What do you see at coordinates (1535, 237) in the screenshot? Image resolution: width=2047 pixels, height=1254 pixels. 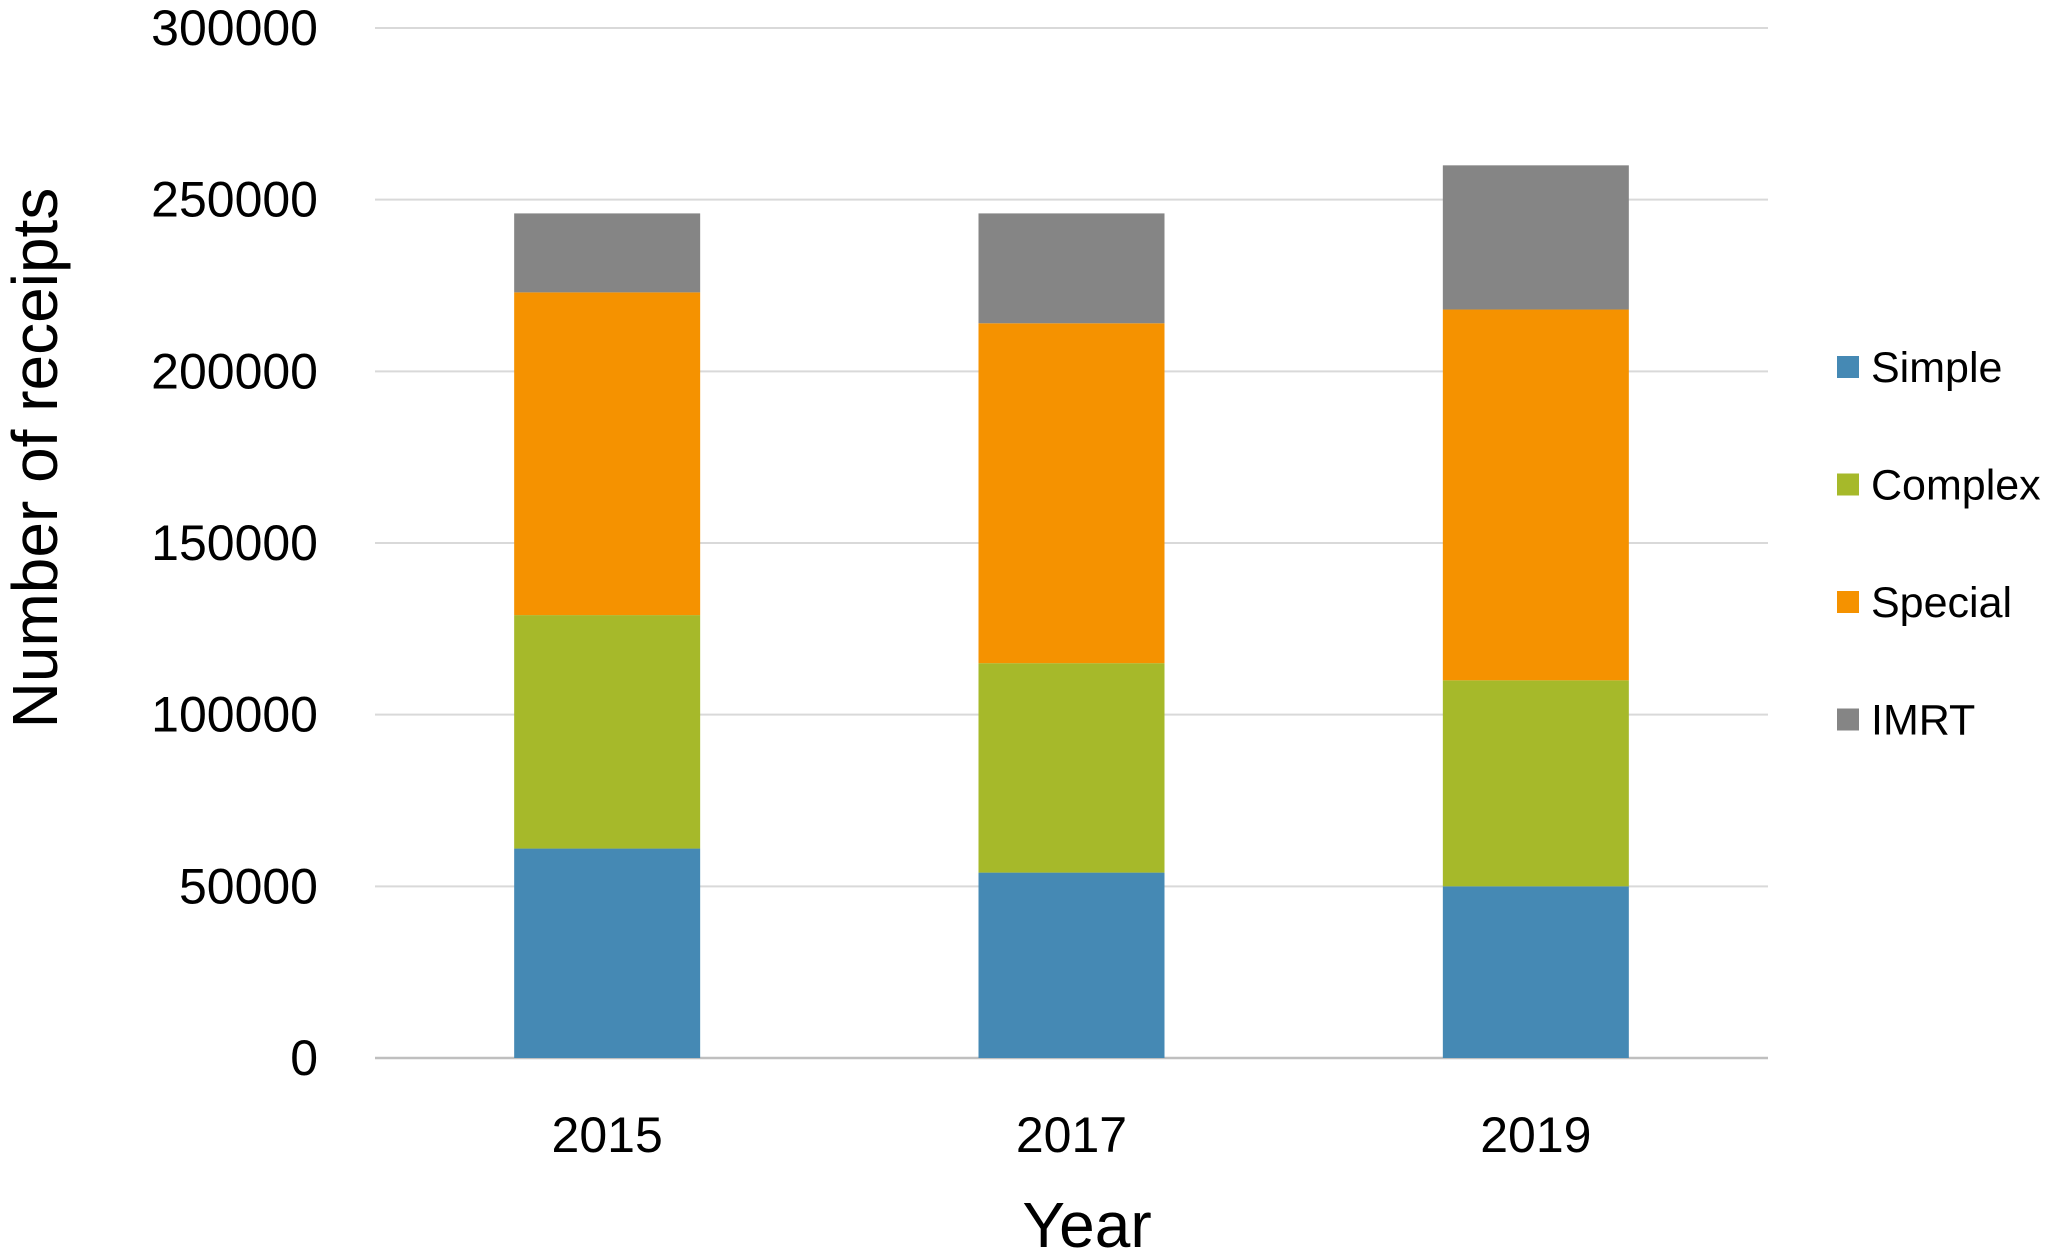 I see `bar-imrt-2019` at bounding box center [1535, 237].